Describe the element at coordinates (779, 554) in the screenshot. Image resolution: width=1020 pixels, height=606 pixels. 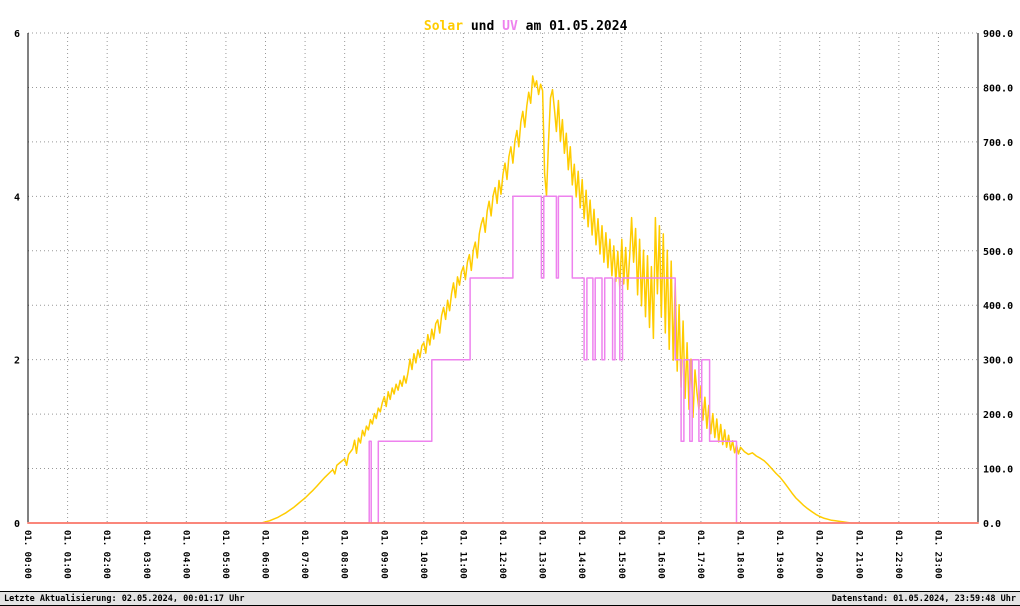
I see `x-tick-label: 01. 19:00` at that location.